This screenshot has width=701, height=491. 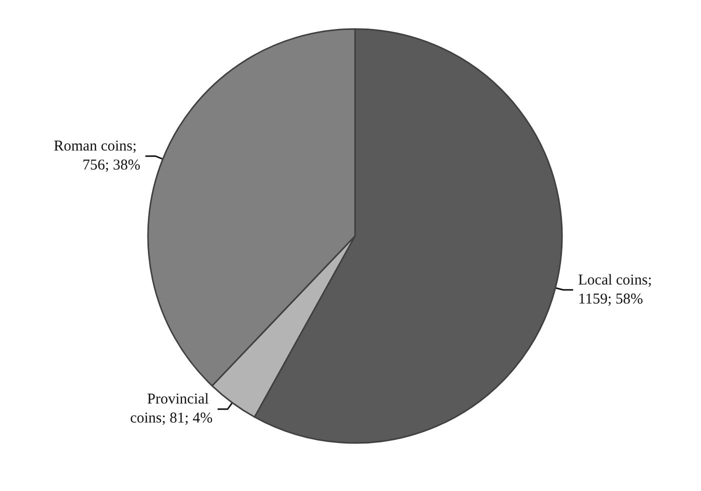 What do you see at coordinates (171, 409) in the screenshot?
I see `slice-label: Provincial coins; 81; 4%` at bounding box center [171, 409].